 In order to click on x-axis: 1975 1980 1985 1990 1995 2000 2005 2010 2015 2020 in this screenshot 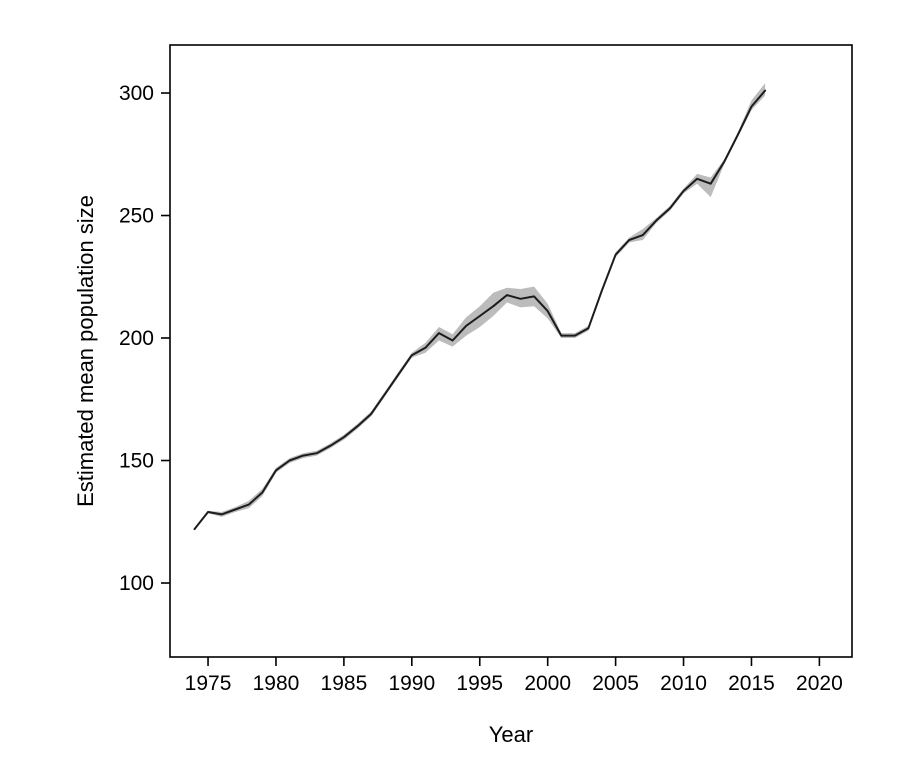, I will do `click(514, 676)`.